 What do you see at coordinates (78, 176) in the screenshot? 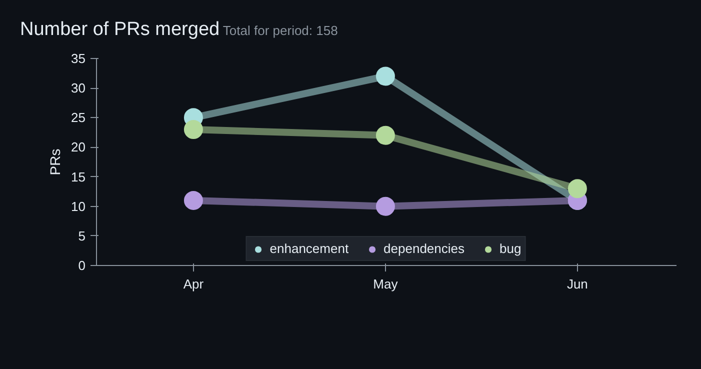
I see `y-tick-label: 15` at bounding box center [78, 176].